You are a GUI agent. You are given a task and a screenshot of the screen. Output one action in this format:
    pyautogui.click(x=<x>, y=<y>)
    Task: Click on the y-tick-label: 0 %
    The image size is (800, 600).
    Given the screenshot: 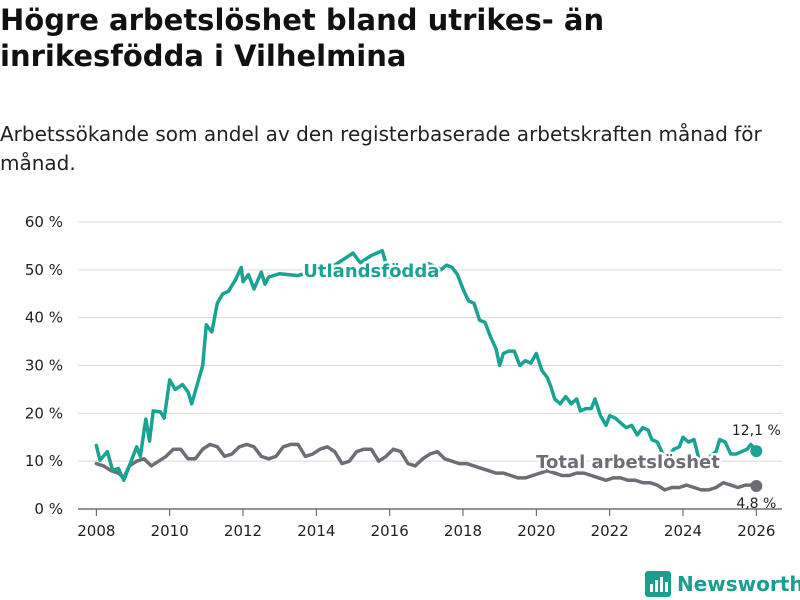 What is the action you would take?
    pyautogui.click(x=48, y=509)
    